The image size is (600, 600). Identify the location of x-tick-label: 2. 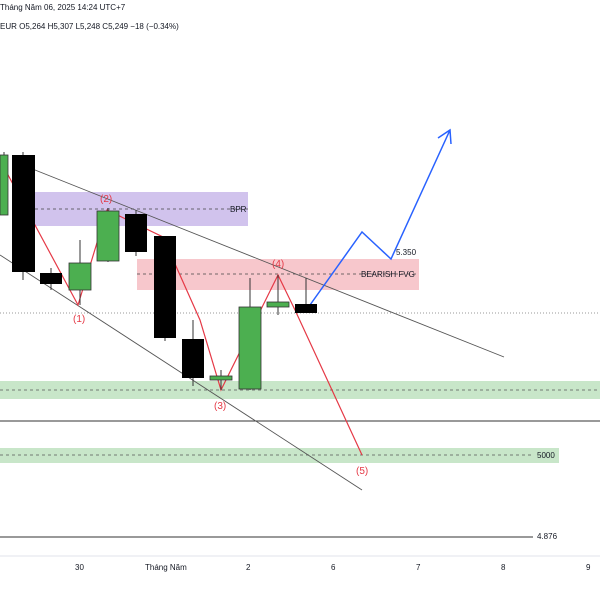
(248, 567).